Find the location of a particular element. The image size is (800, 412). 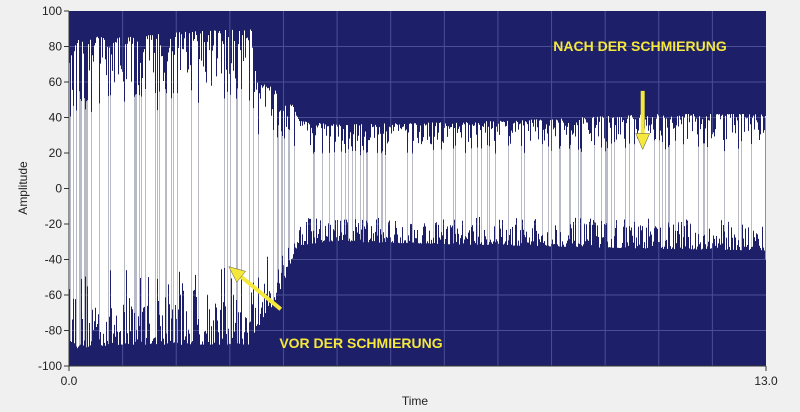

y-tick-label: -100 is located at coordinates (50, 366).